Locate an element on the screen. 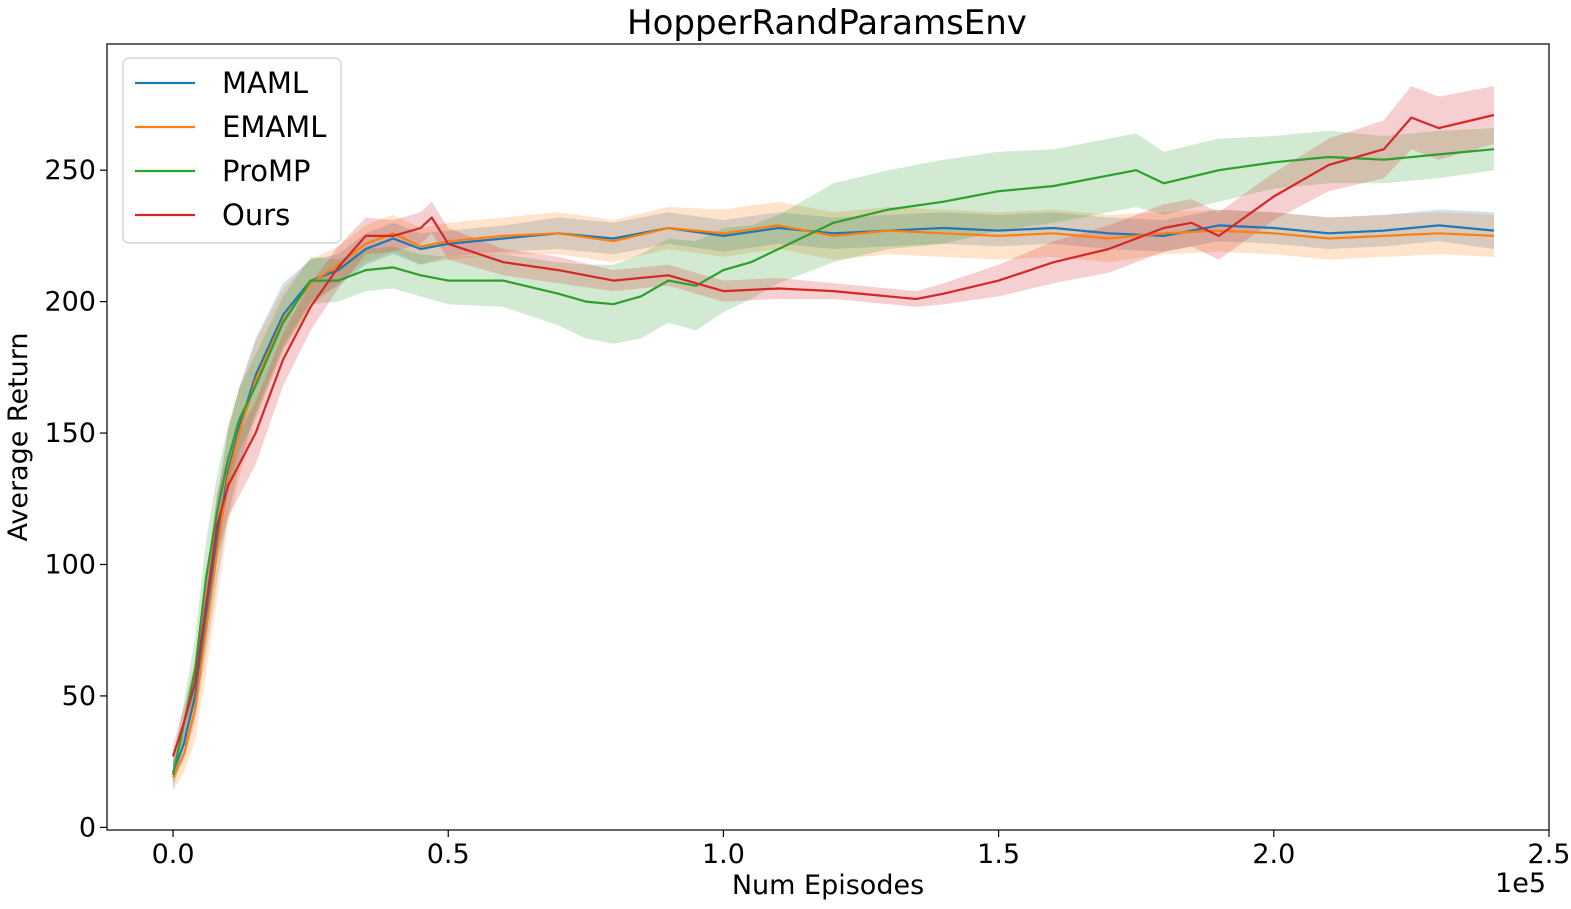 The image size is (1571, 909). x-tick-label: 0.0 is located at coordinates (173, 854).